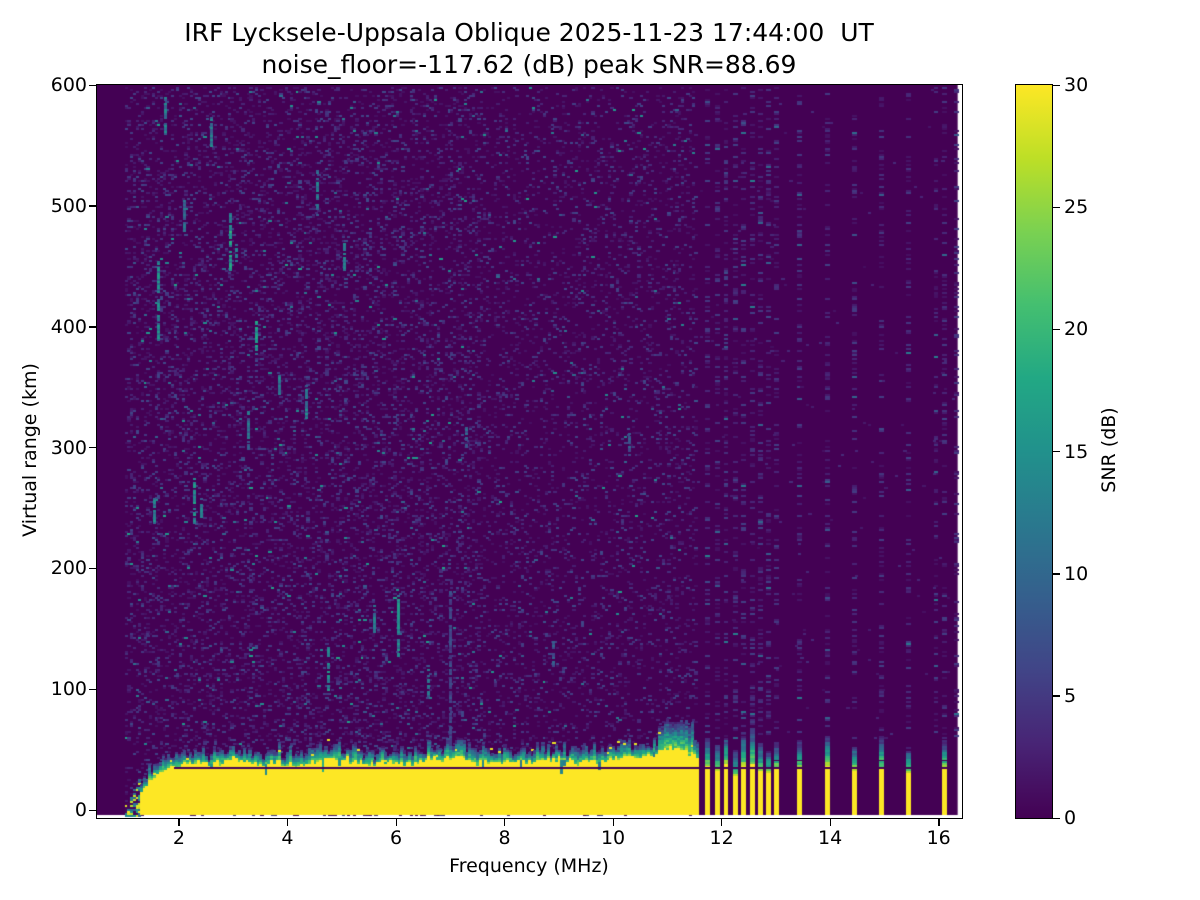 The width and height of the screenshot is (1200, 900). I want to click on colorbar-frame, so click(1034, 451).